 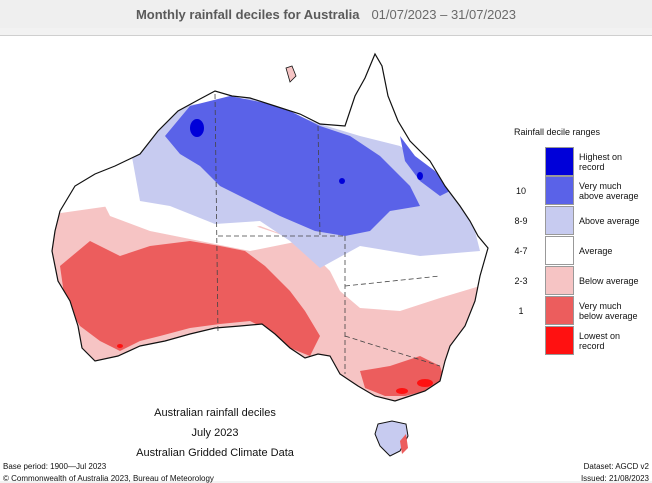 What do you see at coordinates (609, 191) in the screenshot?
I see `legend-label-very-much-above: Very much above average` at bounding box center [609, 191].